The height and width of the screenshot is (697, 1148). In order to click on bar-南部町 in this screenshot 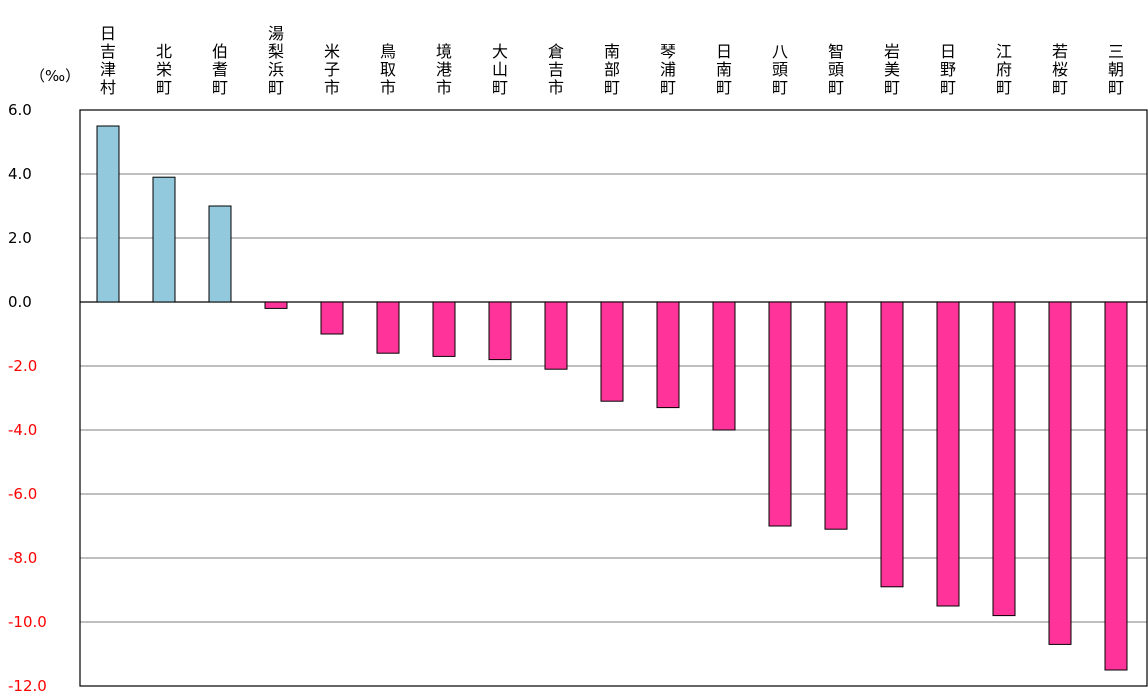, I will do `click(612, 351)`.